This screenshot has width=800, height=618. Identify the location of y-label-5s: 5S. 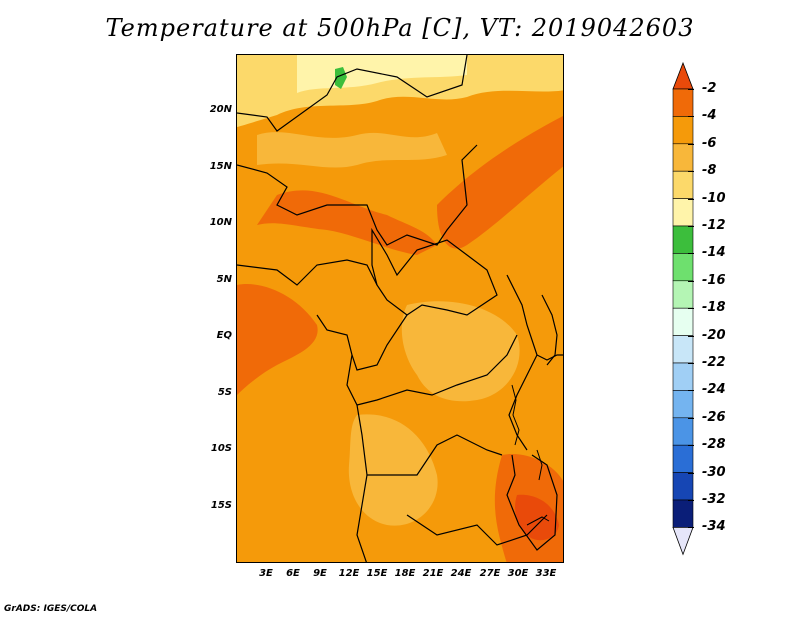
(224, 392).